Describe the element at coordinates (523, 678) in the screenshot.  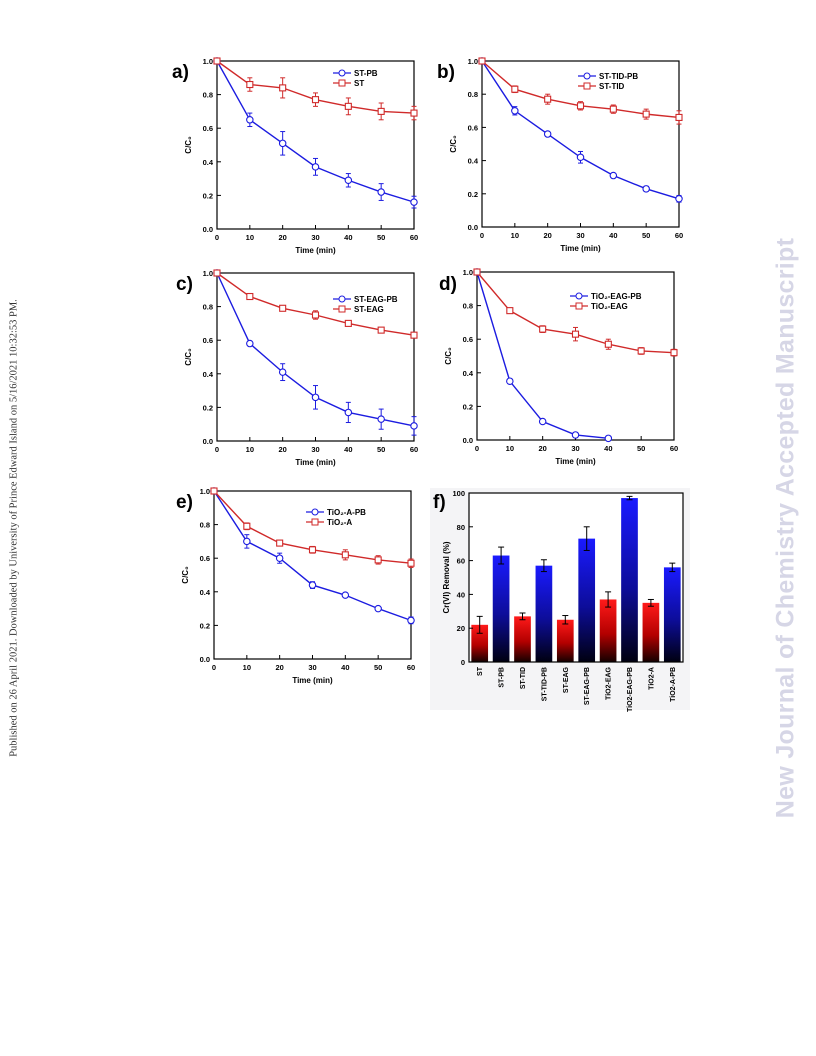
I see `x-category-label: ST-TID` at that location.